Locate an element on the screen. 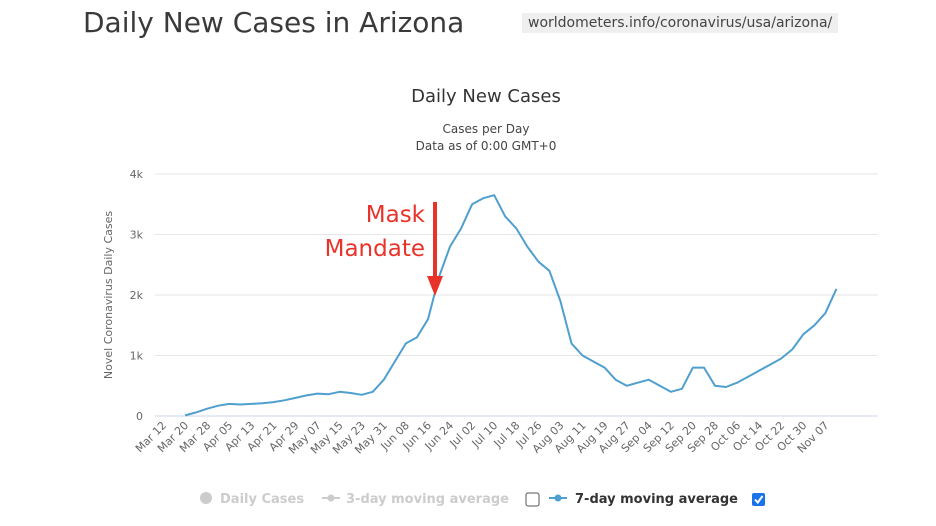 The image size is (936, 526). legend-item-3-day: 3-day moving average is located at coordinates (415, 499).